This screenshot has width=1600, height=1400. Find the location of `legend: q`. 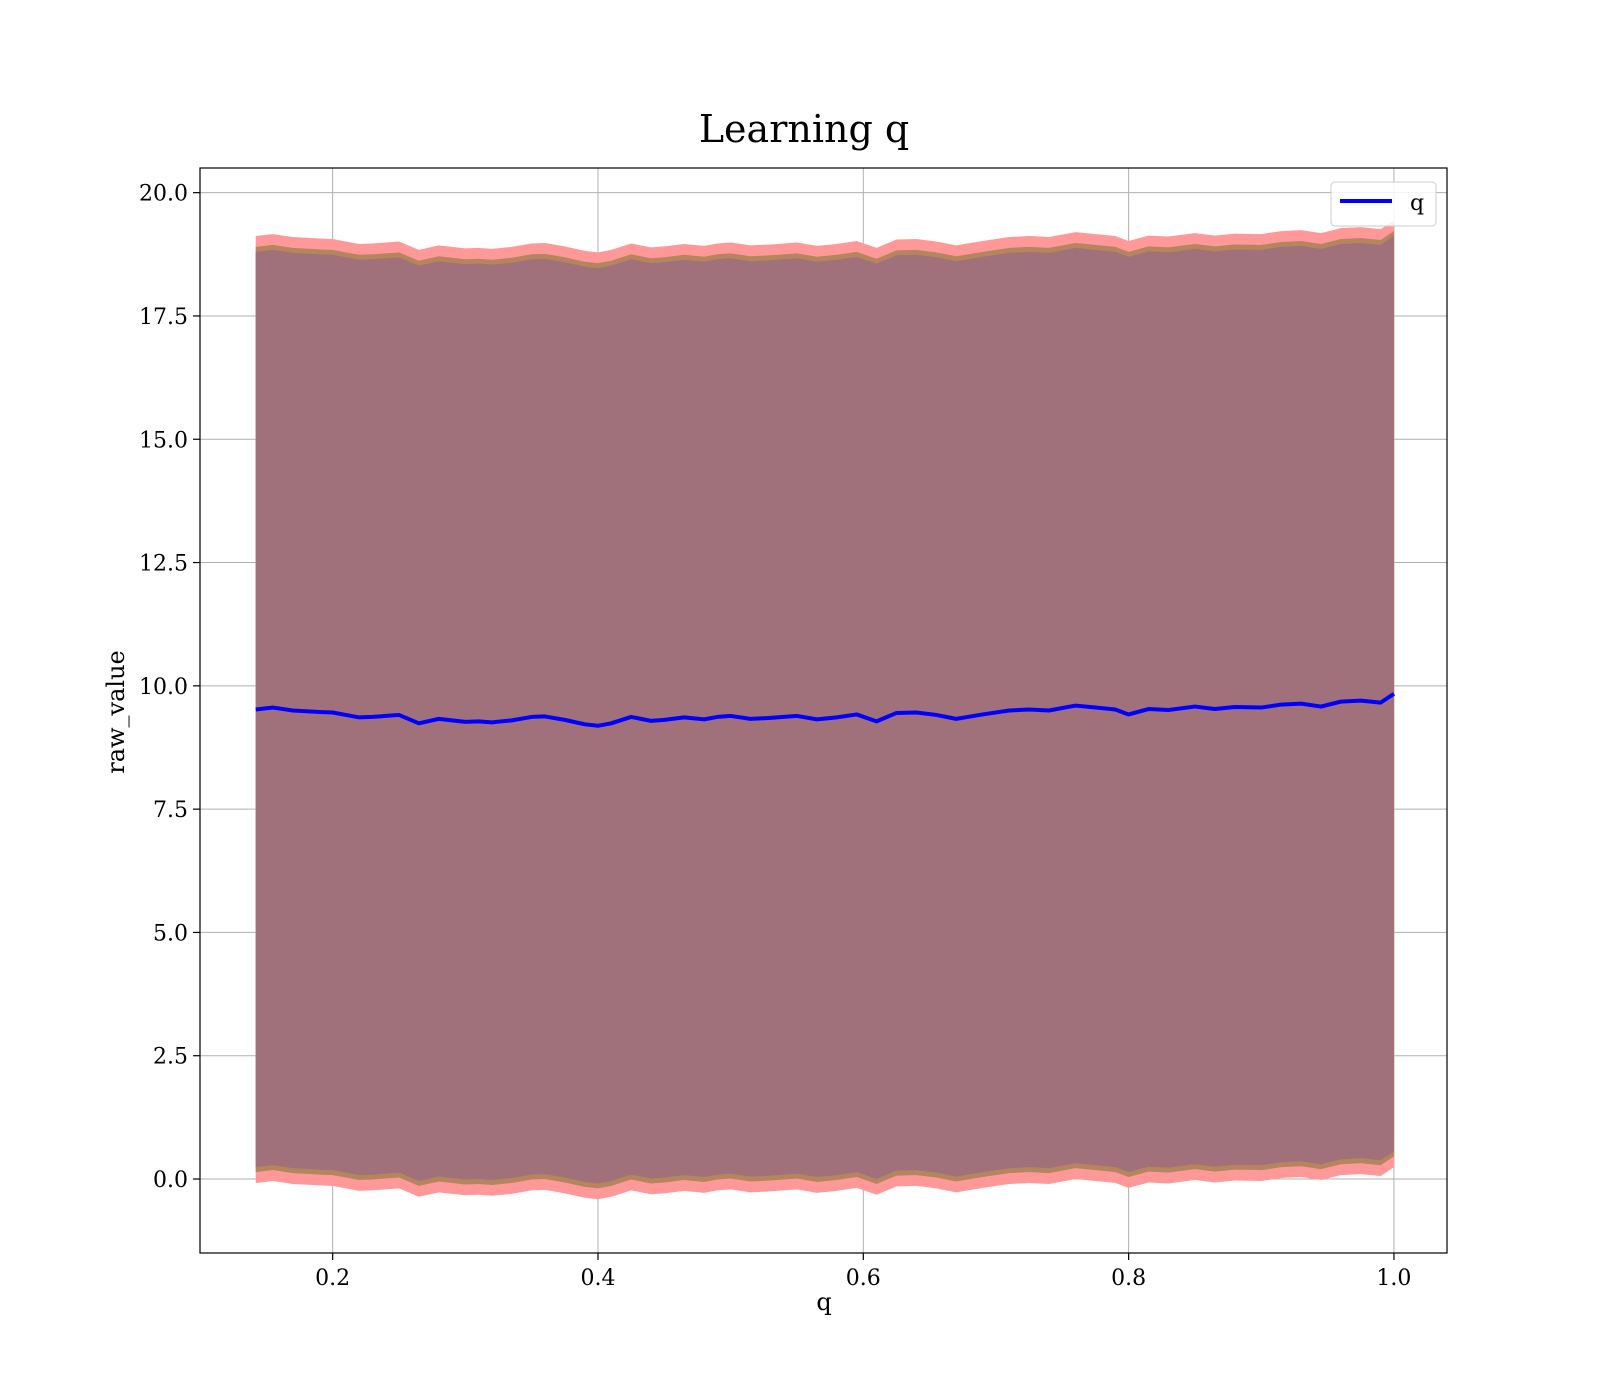

legend: q is located at coordinates (1383, 204).